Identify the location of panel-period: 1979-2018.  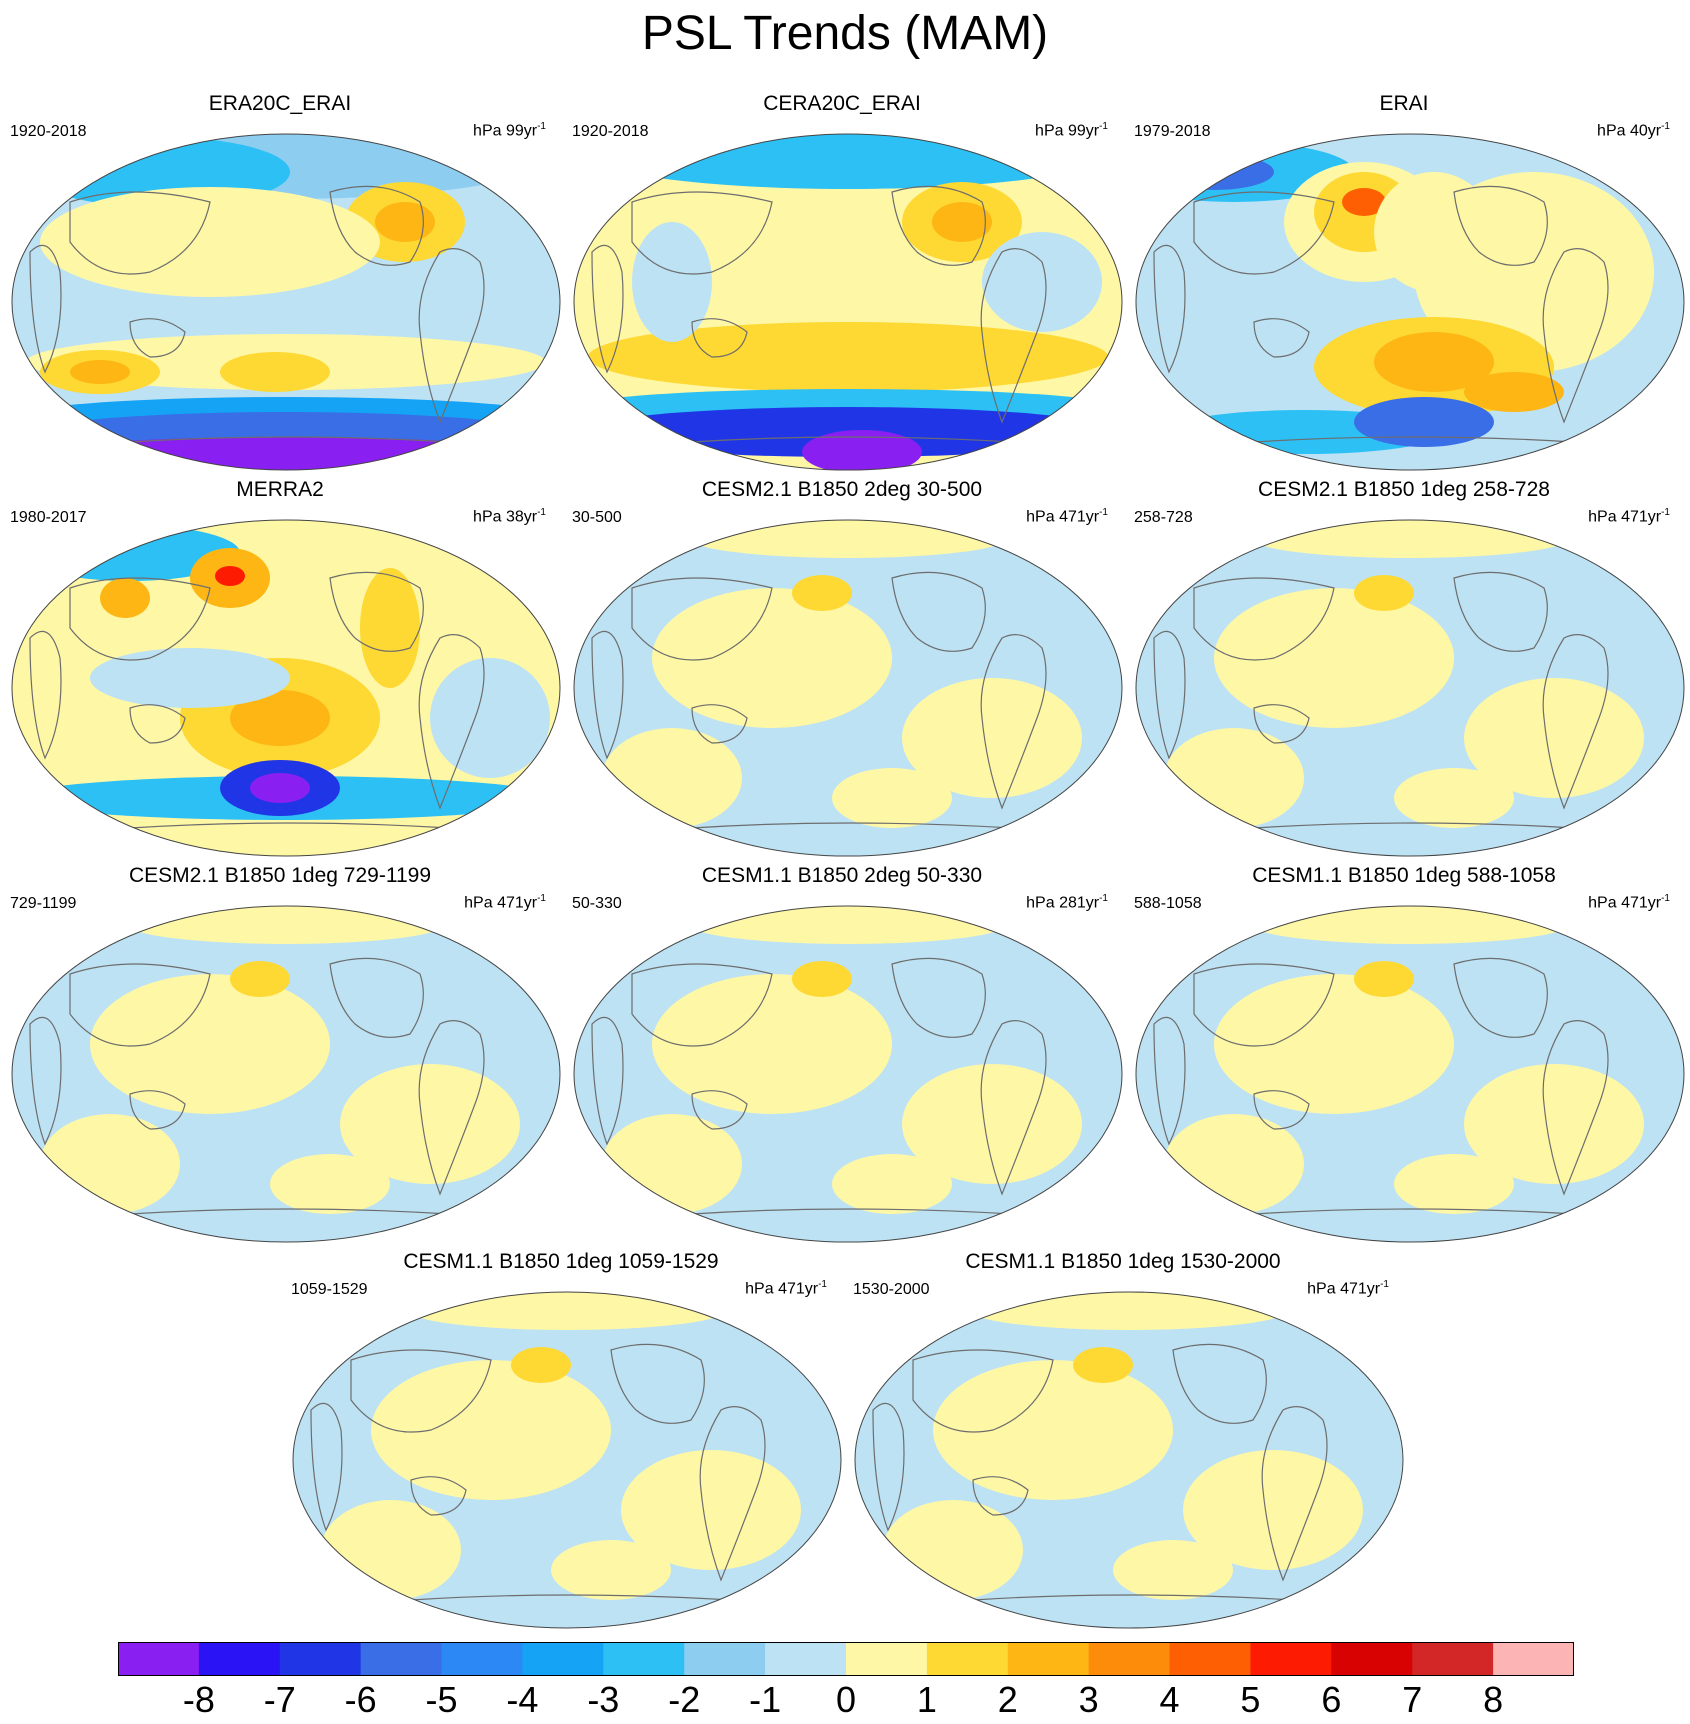
(1172, 131).